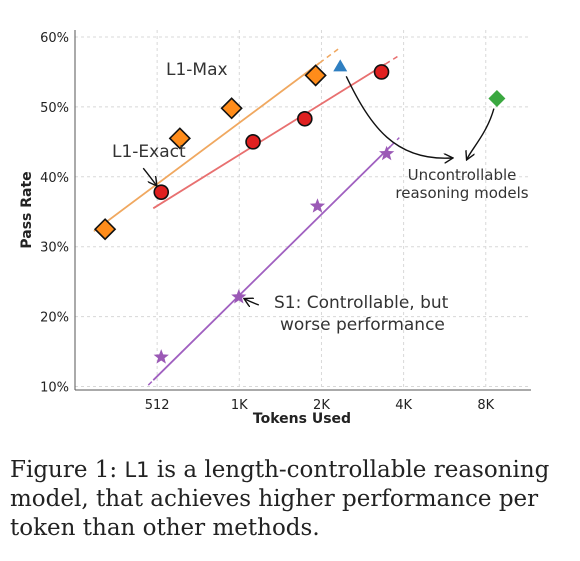  Describe the element at coordinates (149, 176) in the screenshot. I see `l1exact-arrow` at that location.